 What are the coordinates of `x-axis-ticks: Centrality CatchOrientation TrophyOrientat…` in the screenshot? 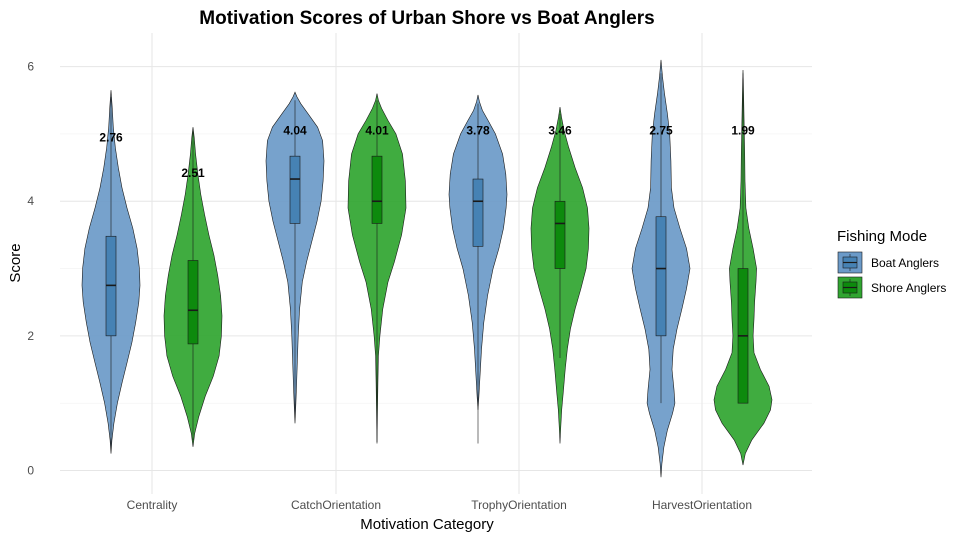 It's located at (439, 505).